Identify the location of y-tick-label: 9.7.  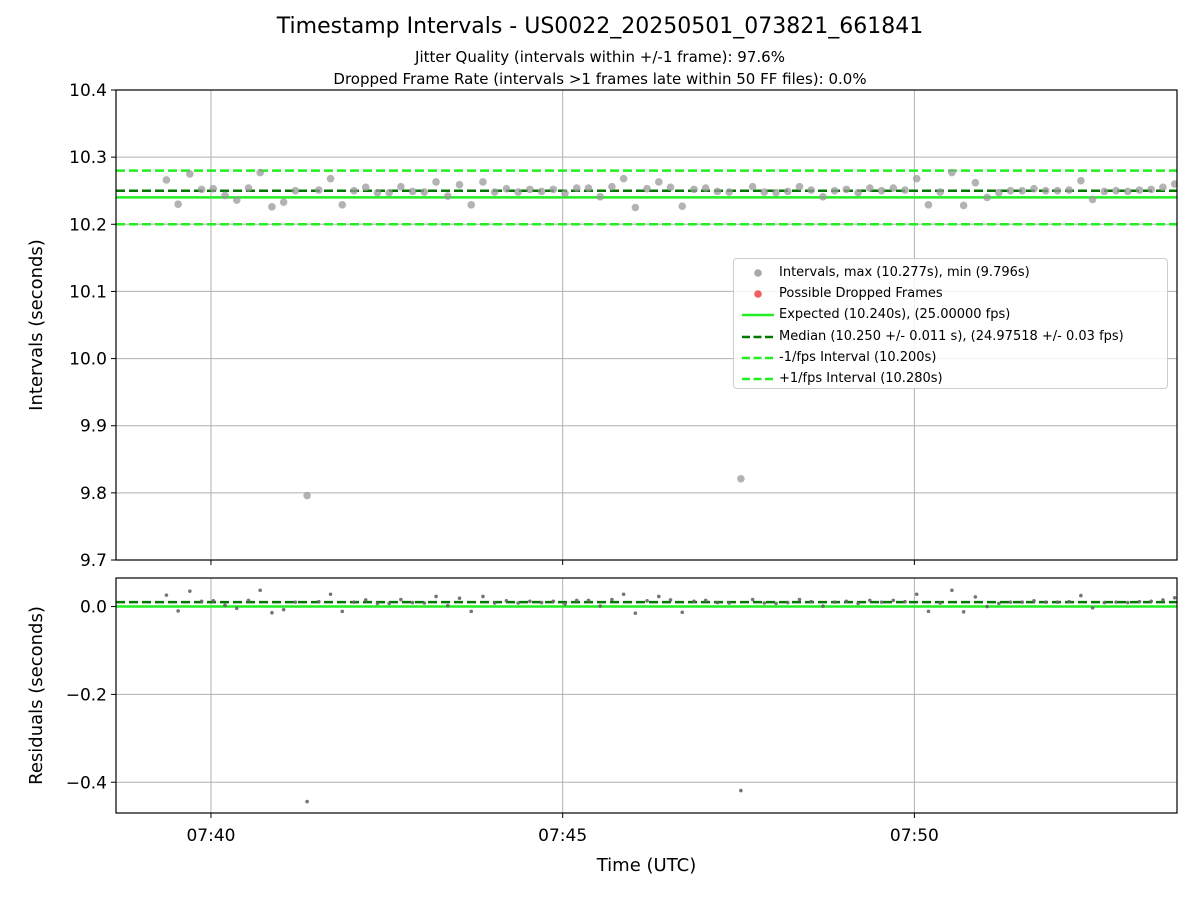
(93, 561).